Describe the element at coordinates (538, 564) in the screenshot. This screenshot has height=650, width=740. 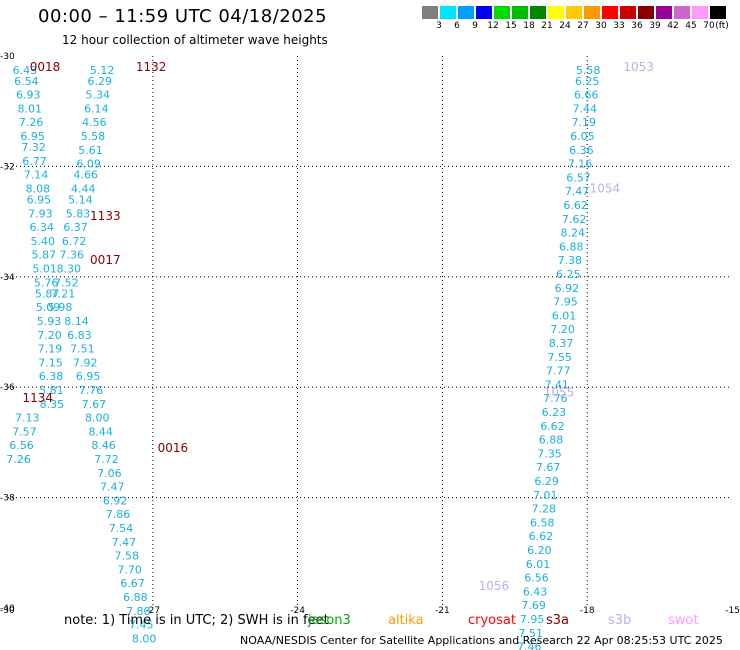
I see `wave-height-label: 6.01` at that location.